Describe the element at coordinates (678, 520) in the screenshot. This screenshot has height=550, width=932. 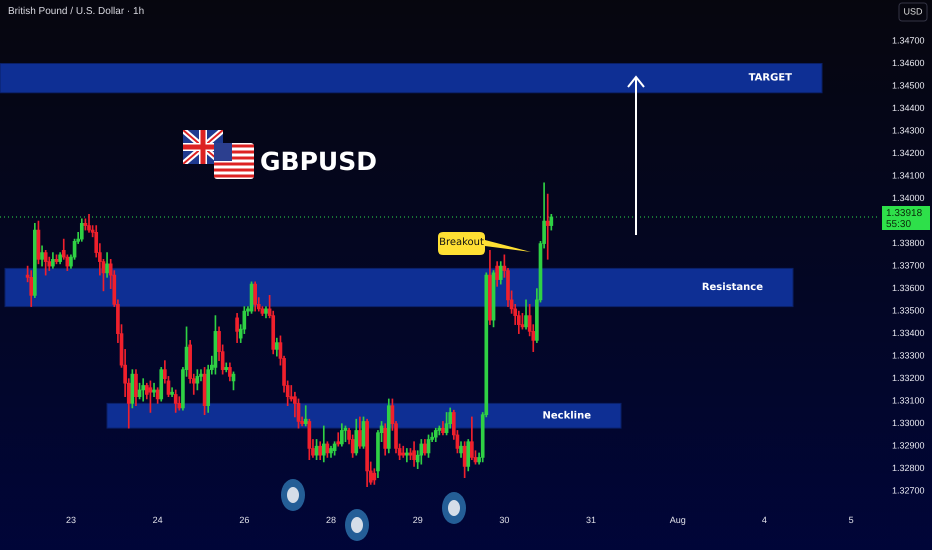
I see `x-tick-label: Aug` at that location.